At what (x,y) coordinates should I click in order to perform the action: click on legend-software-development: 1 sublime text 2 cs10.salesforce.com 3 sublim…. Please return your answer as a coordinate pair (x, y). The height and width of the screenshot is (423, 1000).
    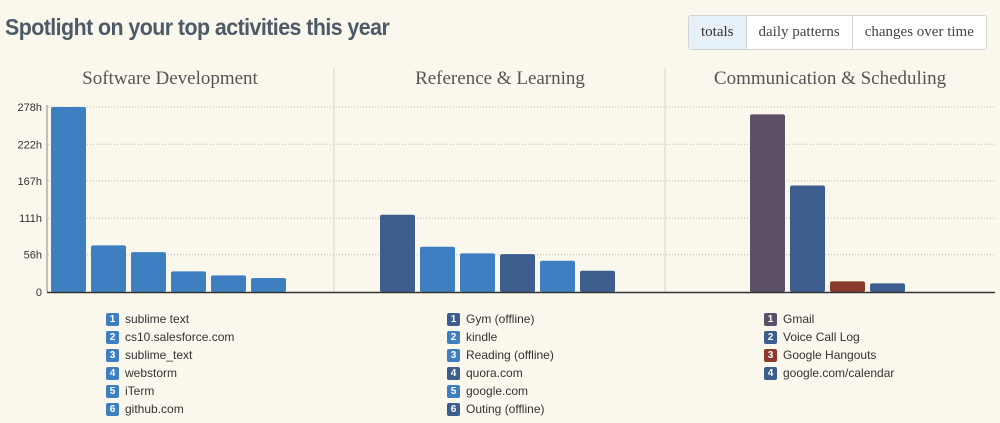
    Looking at the image, I should click on (170, 364).